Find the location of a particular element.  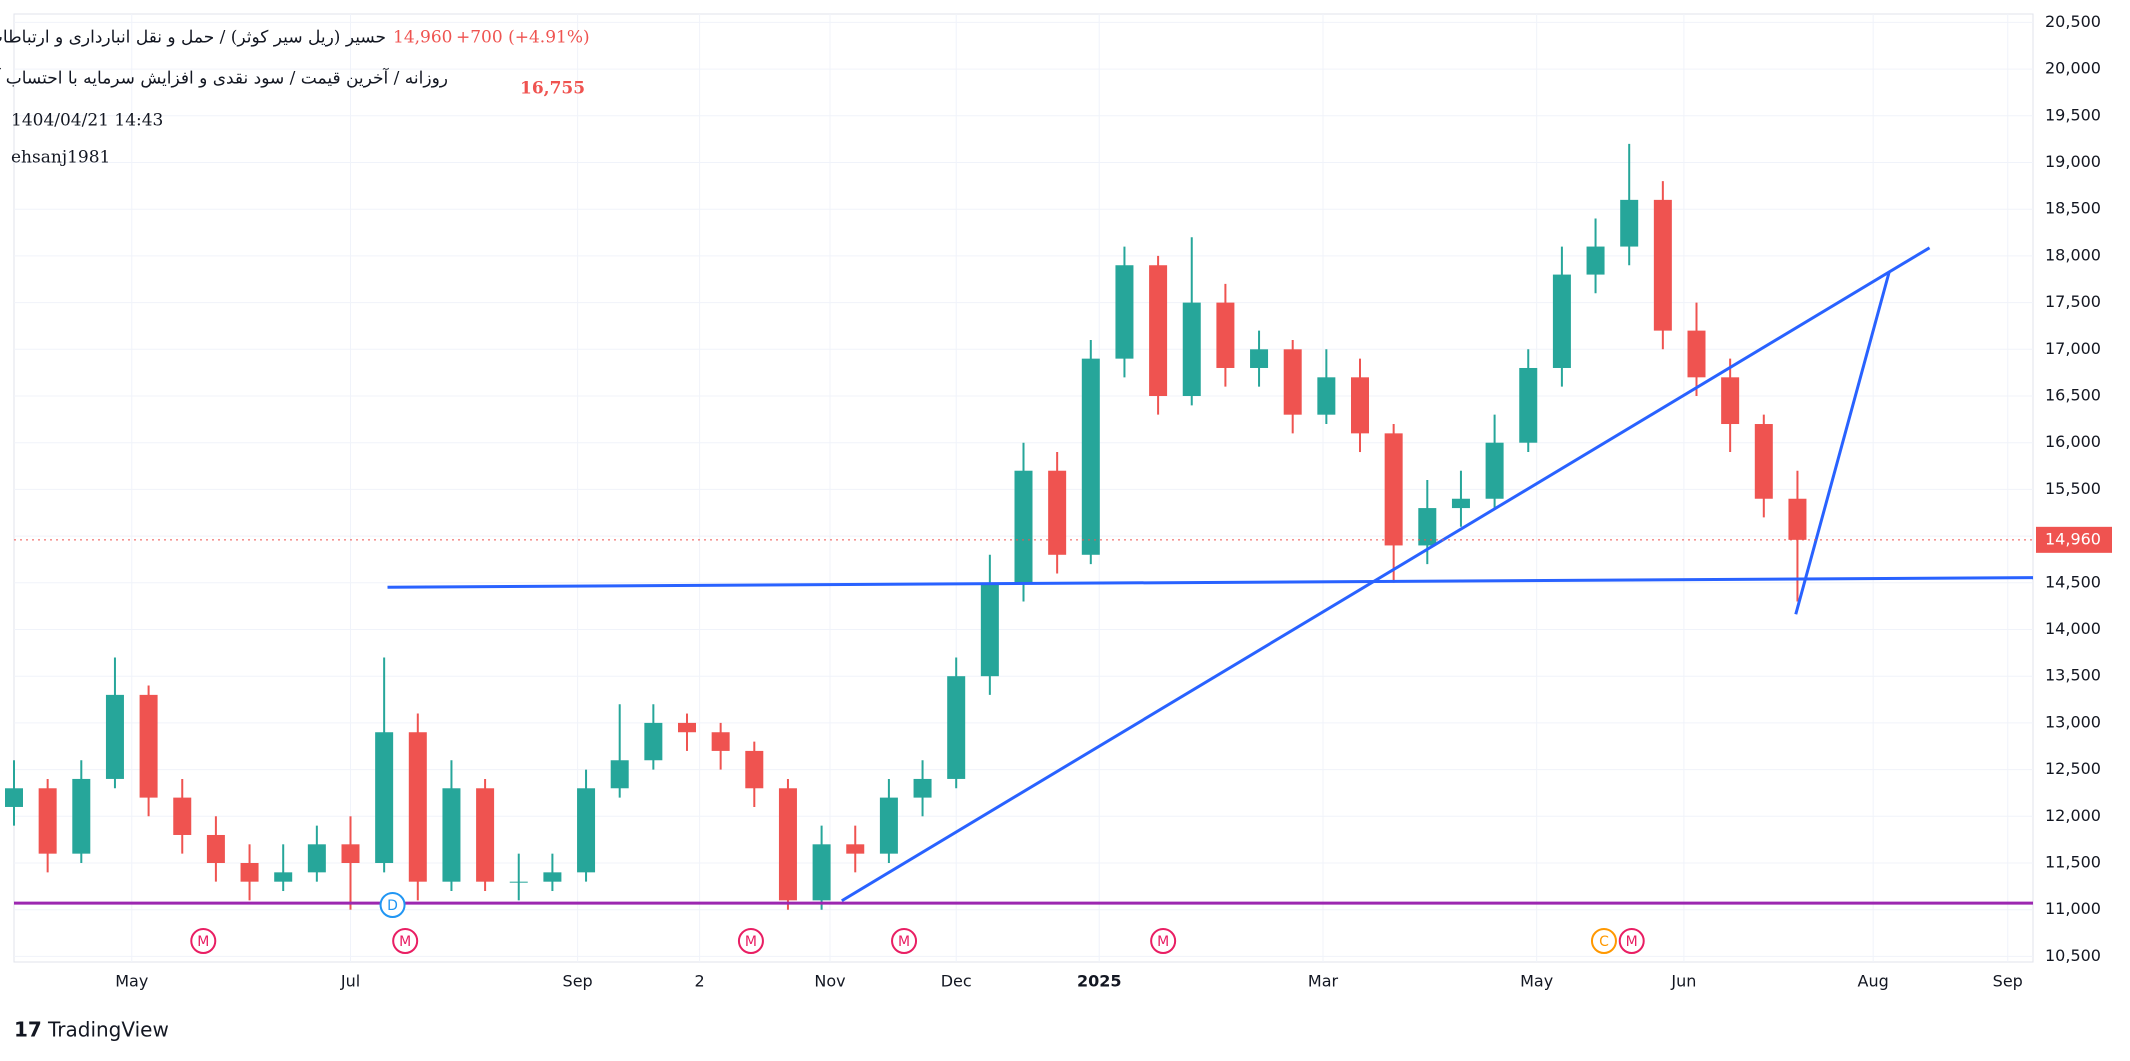

x-tick-label: Jun is located at coordinates (1683, 981).